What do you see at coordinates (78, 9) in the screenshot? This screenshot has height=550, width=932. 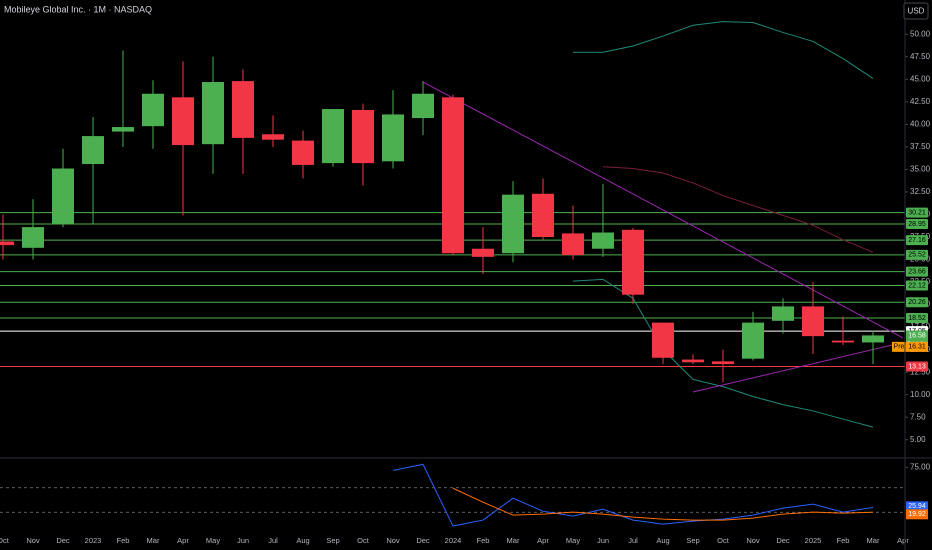 I see `chart-title: Mobileye Global Inc. · 1M · NASDAQ` at bounding box center [78, 9].